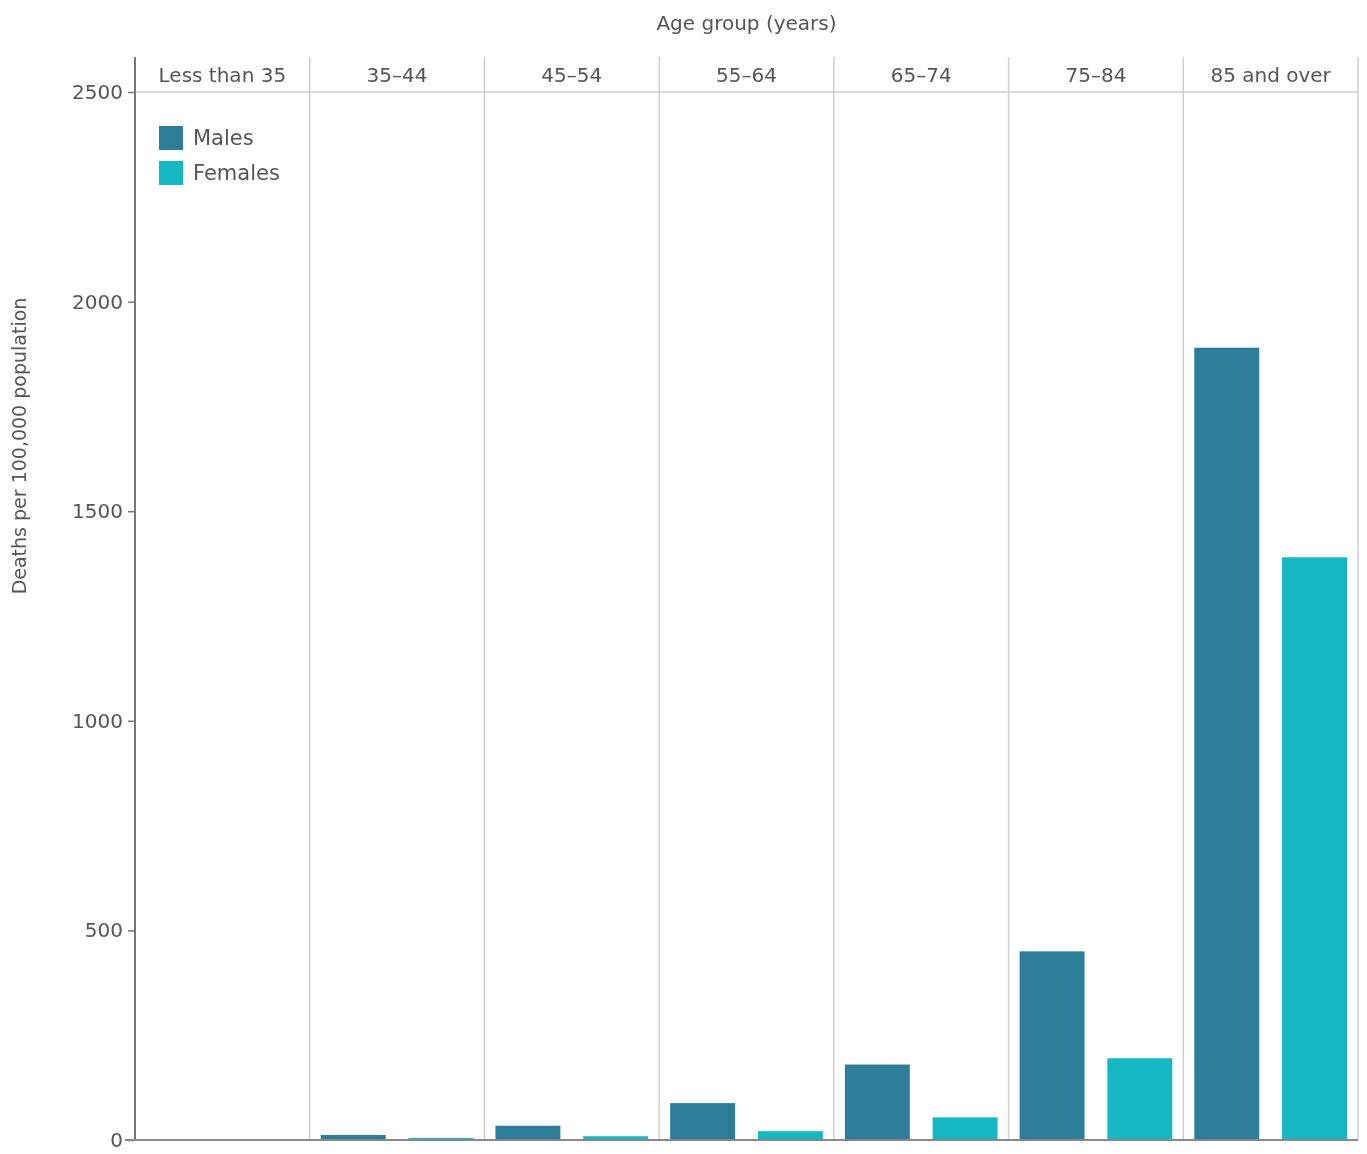 Image resolution: width=1367 pixels, height=1154 pixels. Describe the element at coordinates (97, 301) in the screenshot. I see `y-tick-label: 2000` at that location.